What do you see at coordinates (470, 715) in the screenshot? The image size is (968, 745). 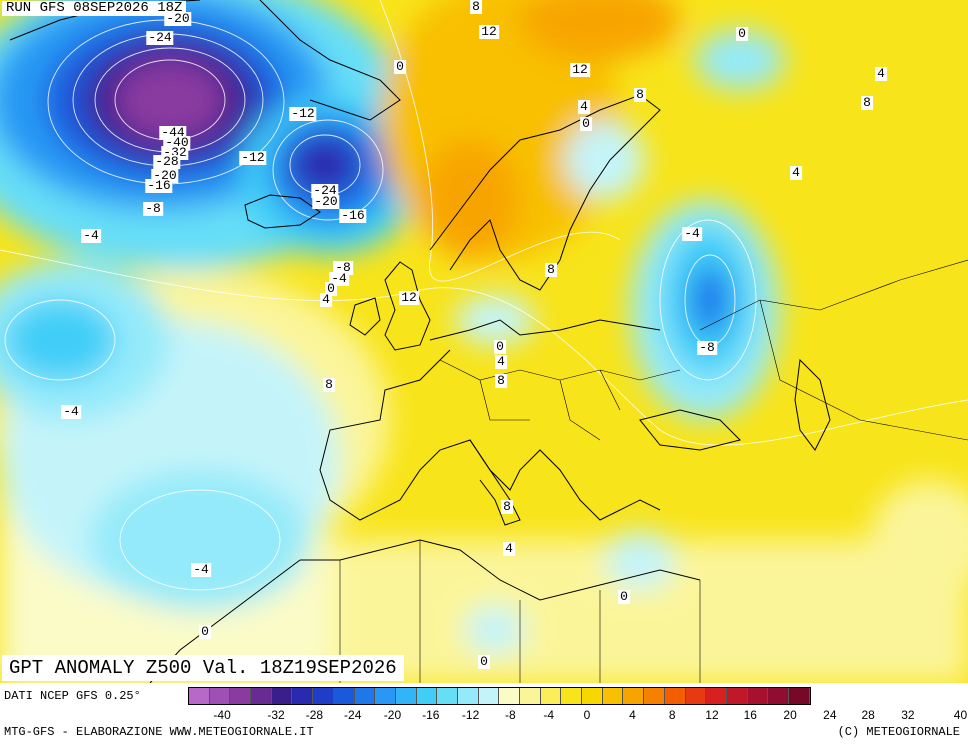 I see `scale-tick-label: -12` at bounding box center [470, 715].